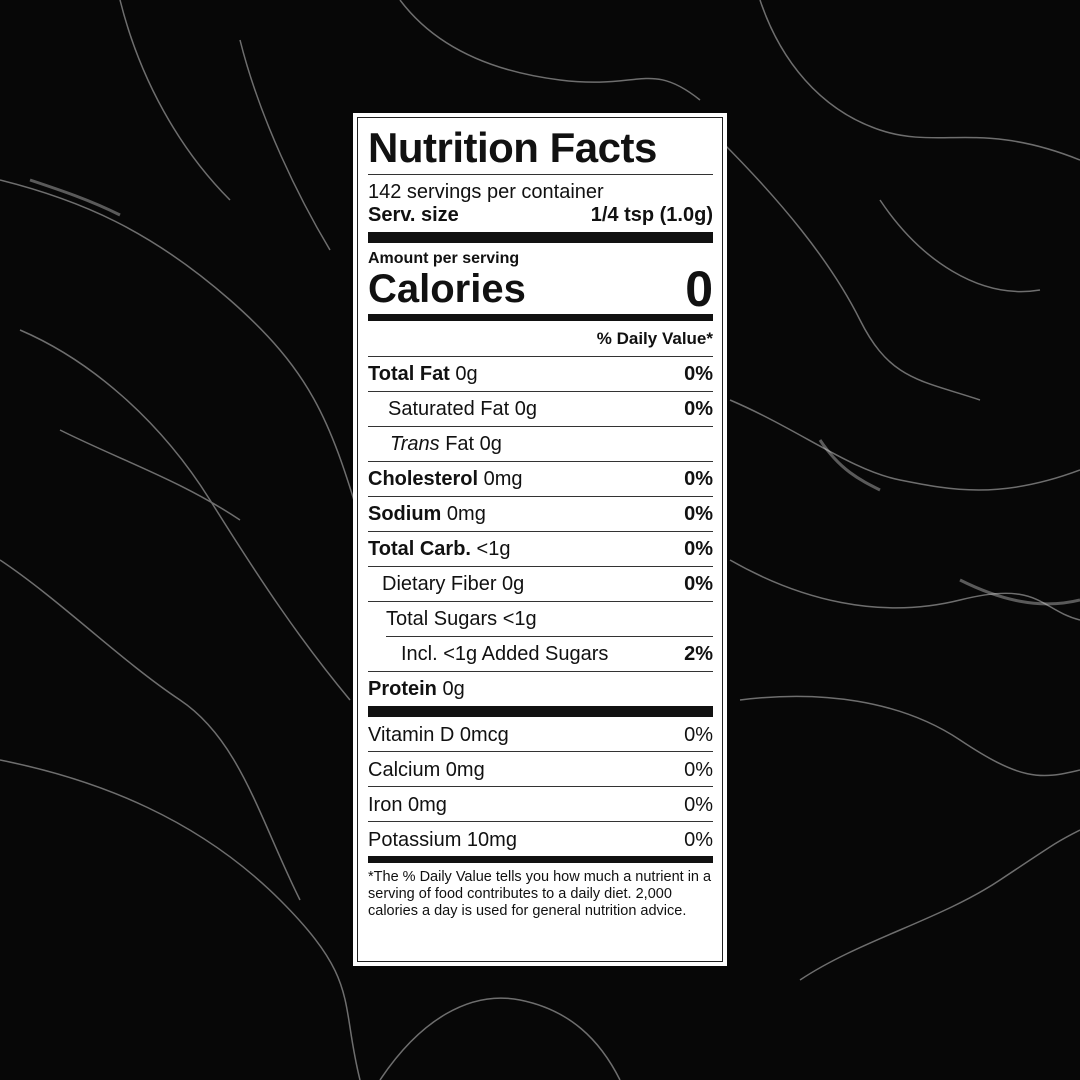 This screenshot has height=1080, width=1080. I want to click on serving-size-label: Serv. size, so click(413, 215).